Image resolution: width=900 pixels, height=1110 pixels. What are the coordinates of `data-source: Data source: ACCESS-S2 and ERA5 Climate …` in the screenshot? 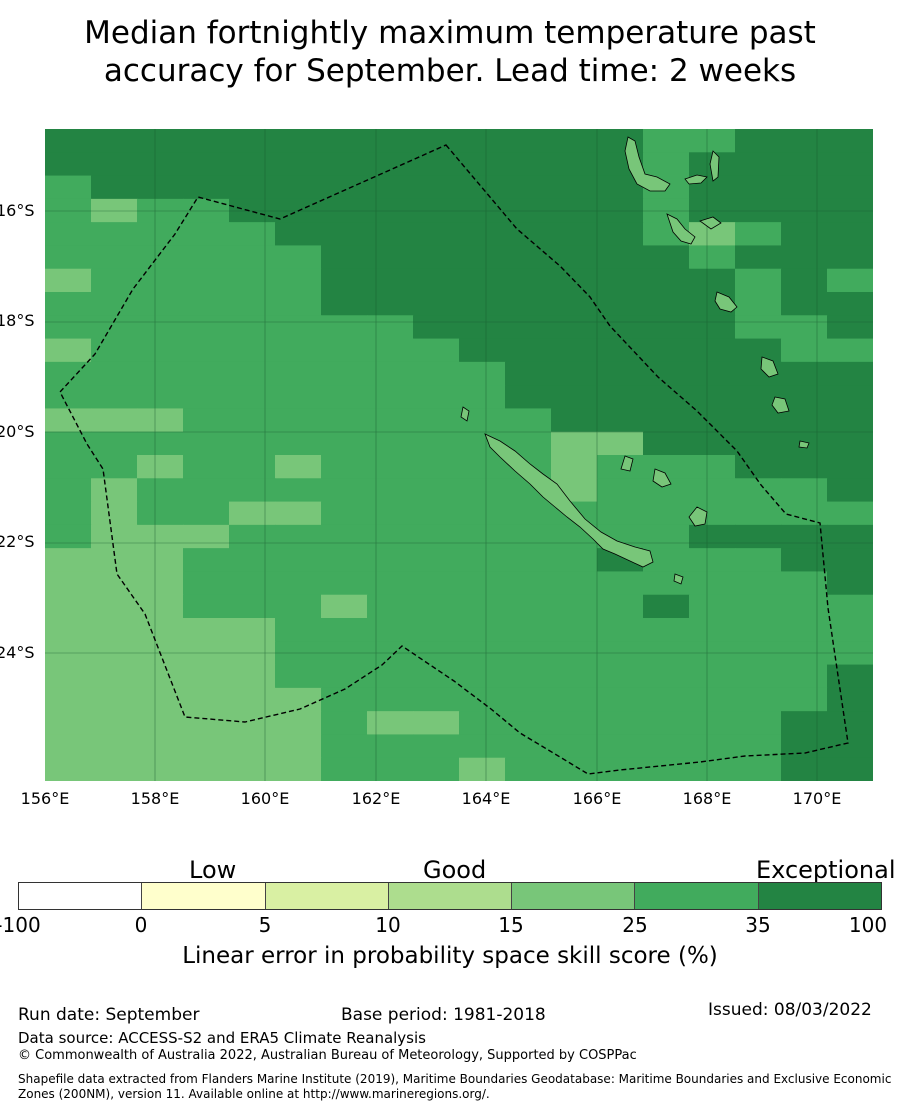 It's located at (222, 1038).